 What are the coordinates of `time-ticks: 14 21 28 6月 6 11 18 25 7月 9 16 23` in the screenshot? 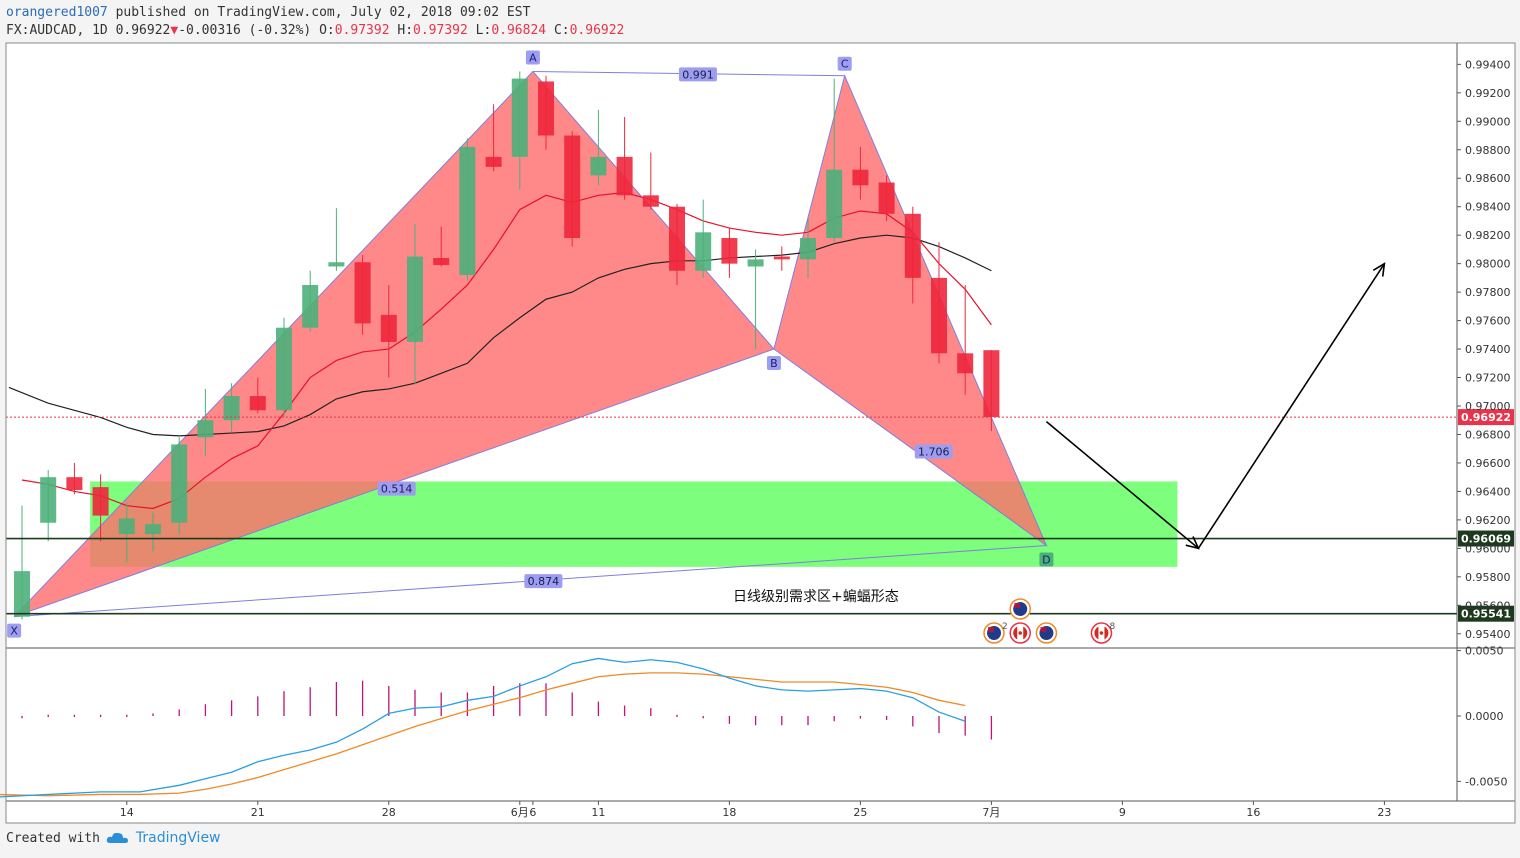 It's located at (755, 810).